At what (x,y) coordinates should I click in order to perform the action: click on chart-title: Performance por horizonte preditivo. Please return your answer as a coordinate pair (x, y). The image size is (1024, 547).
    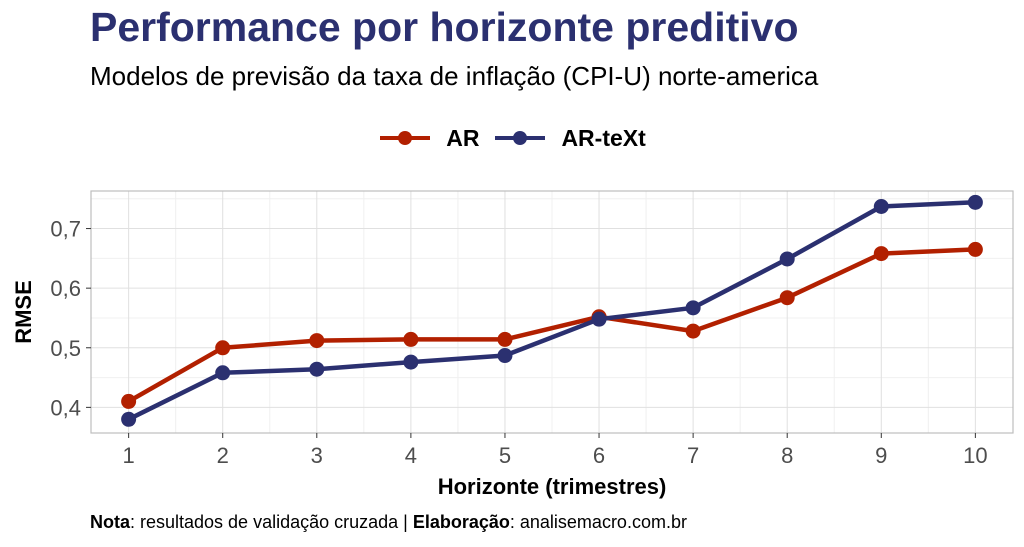
    Looking at the image, I should click on (444, 27).